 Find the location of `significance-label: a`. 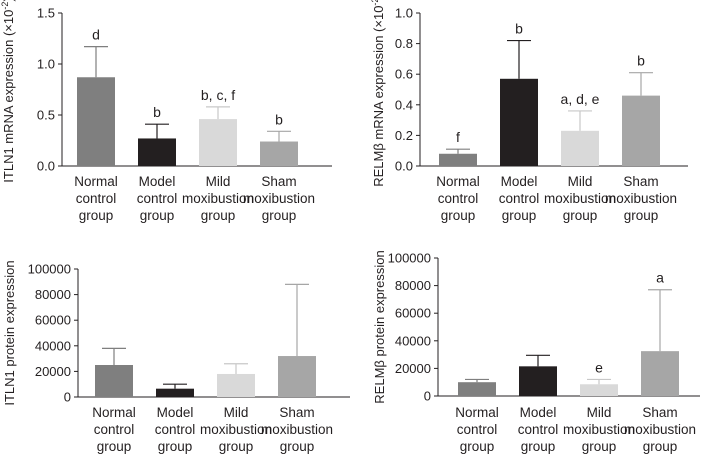

significance-label: a is located at coordinates (660, 278).